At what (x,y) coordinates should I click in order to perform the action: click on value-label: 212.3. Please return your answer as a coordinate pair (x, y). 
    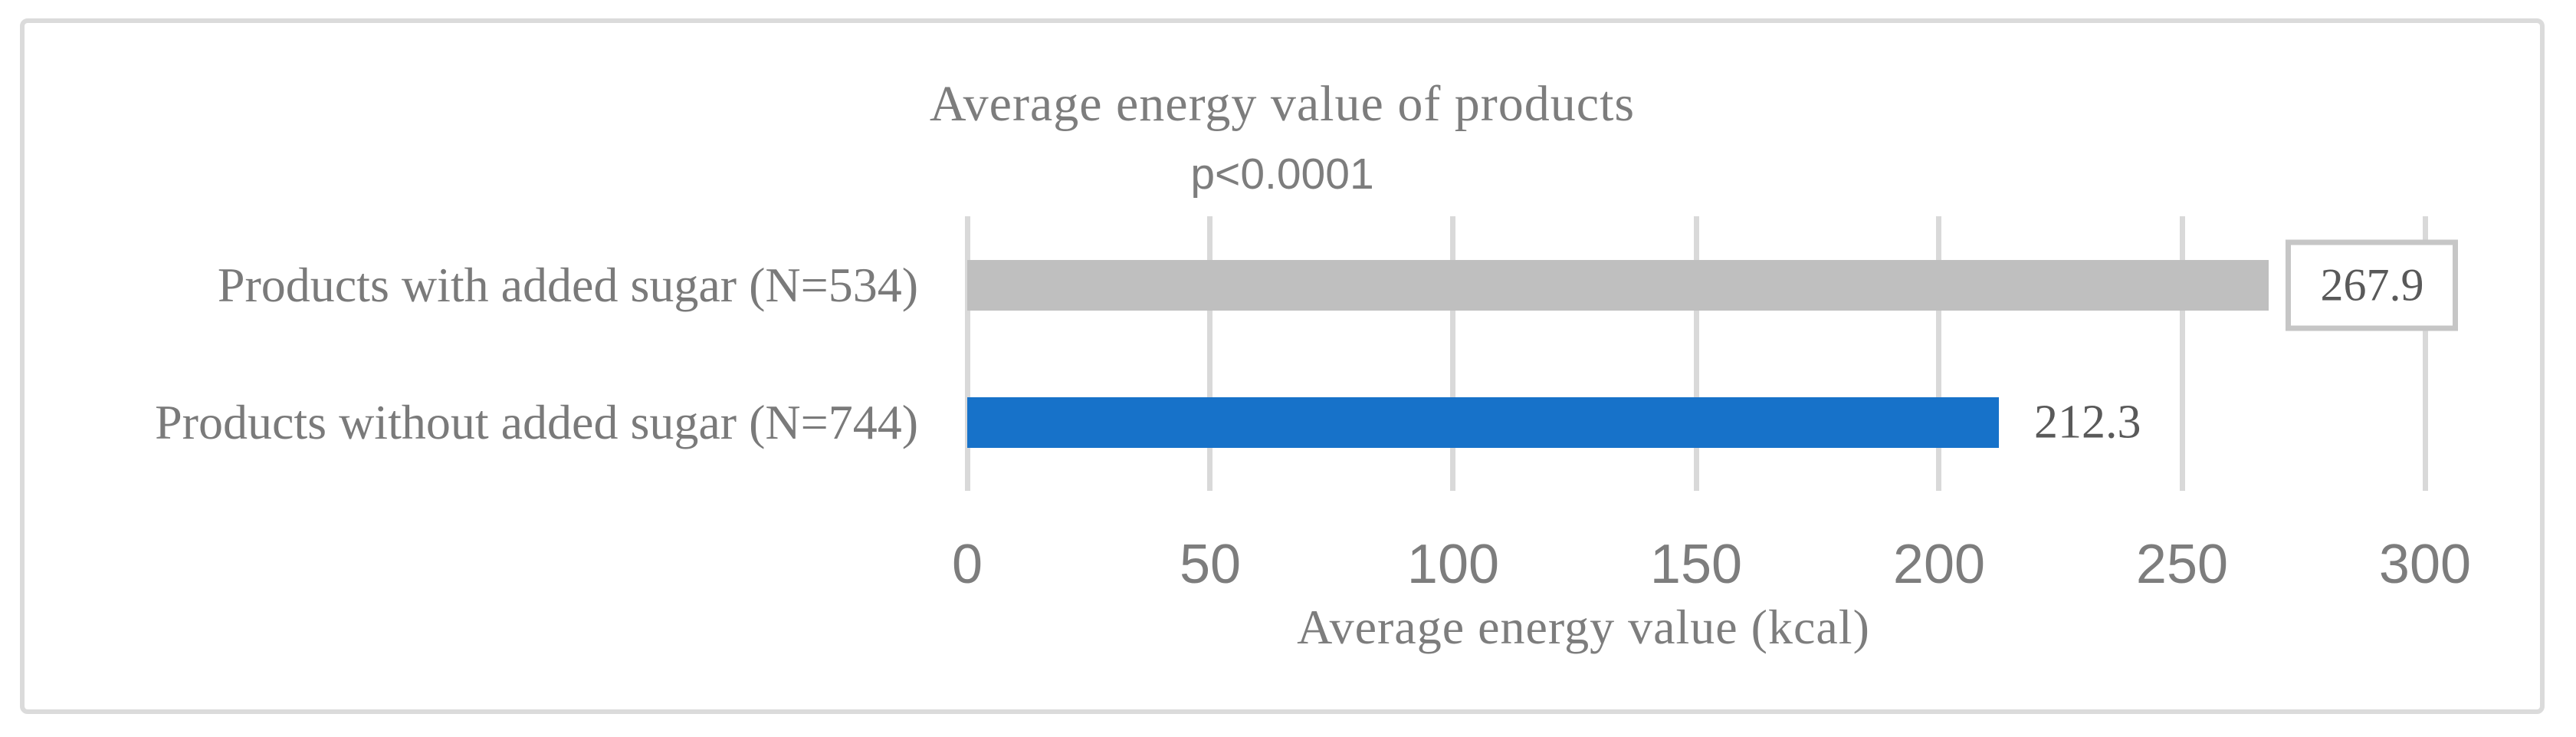
    Looking at the image, I should click on (2087, 422).